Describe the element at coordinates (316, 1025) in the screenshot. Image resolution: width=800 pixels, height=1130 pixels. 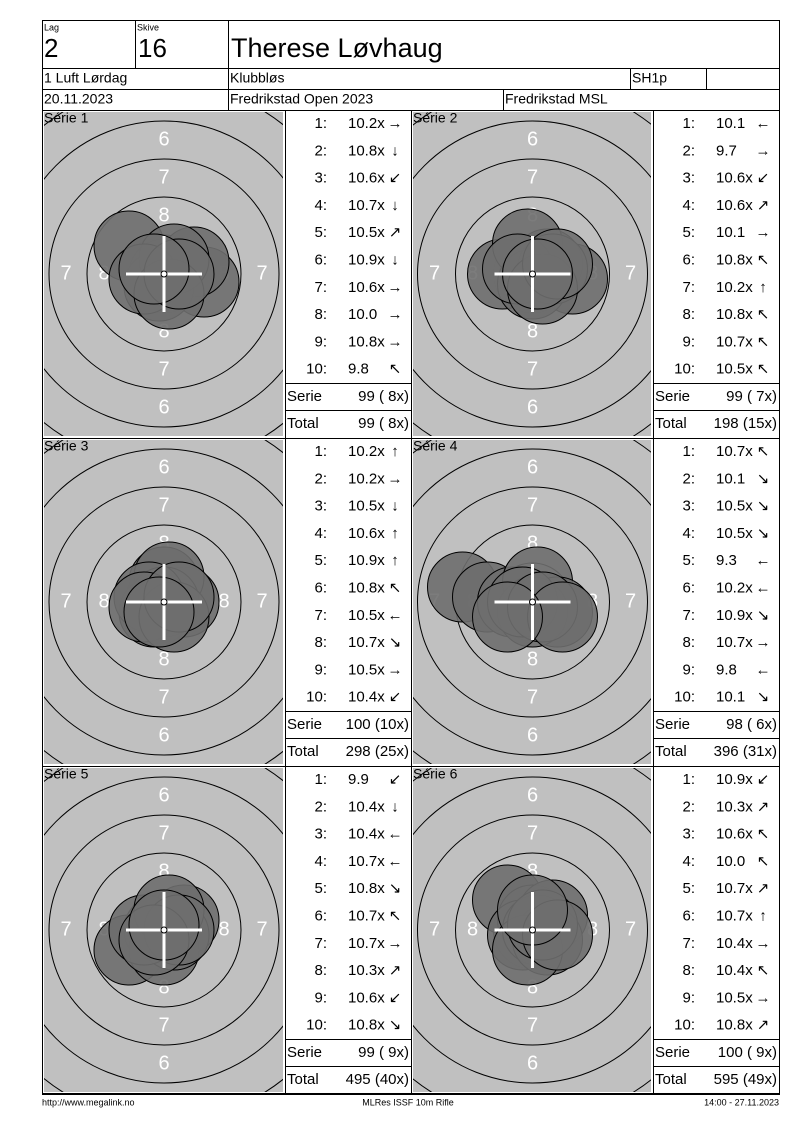
I see `shot-number: 10:` at that location.